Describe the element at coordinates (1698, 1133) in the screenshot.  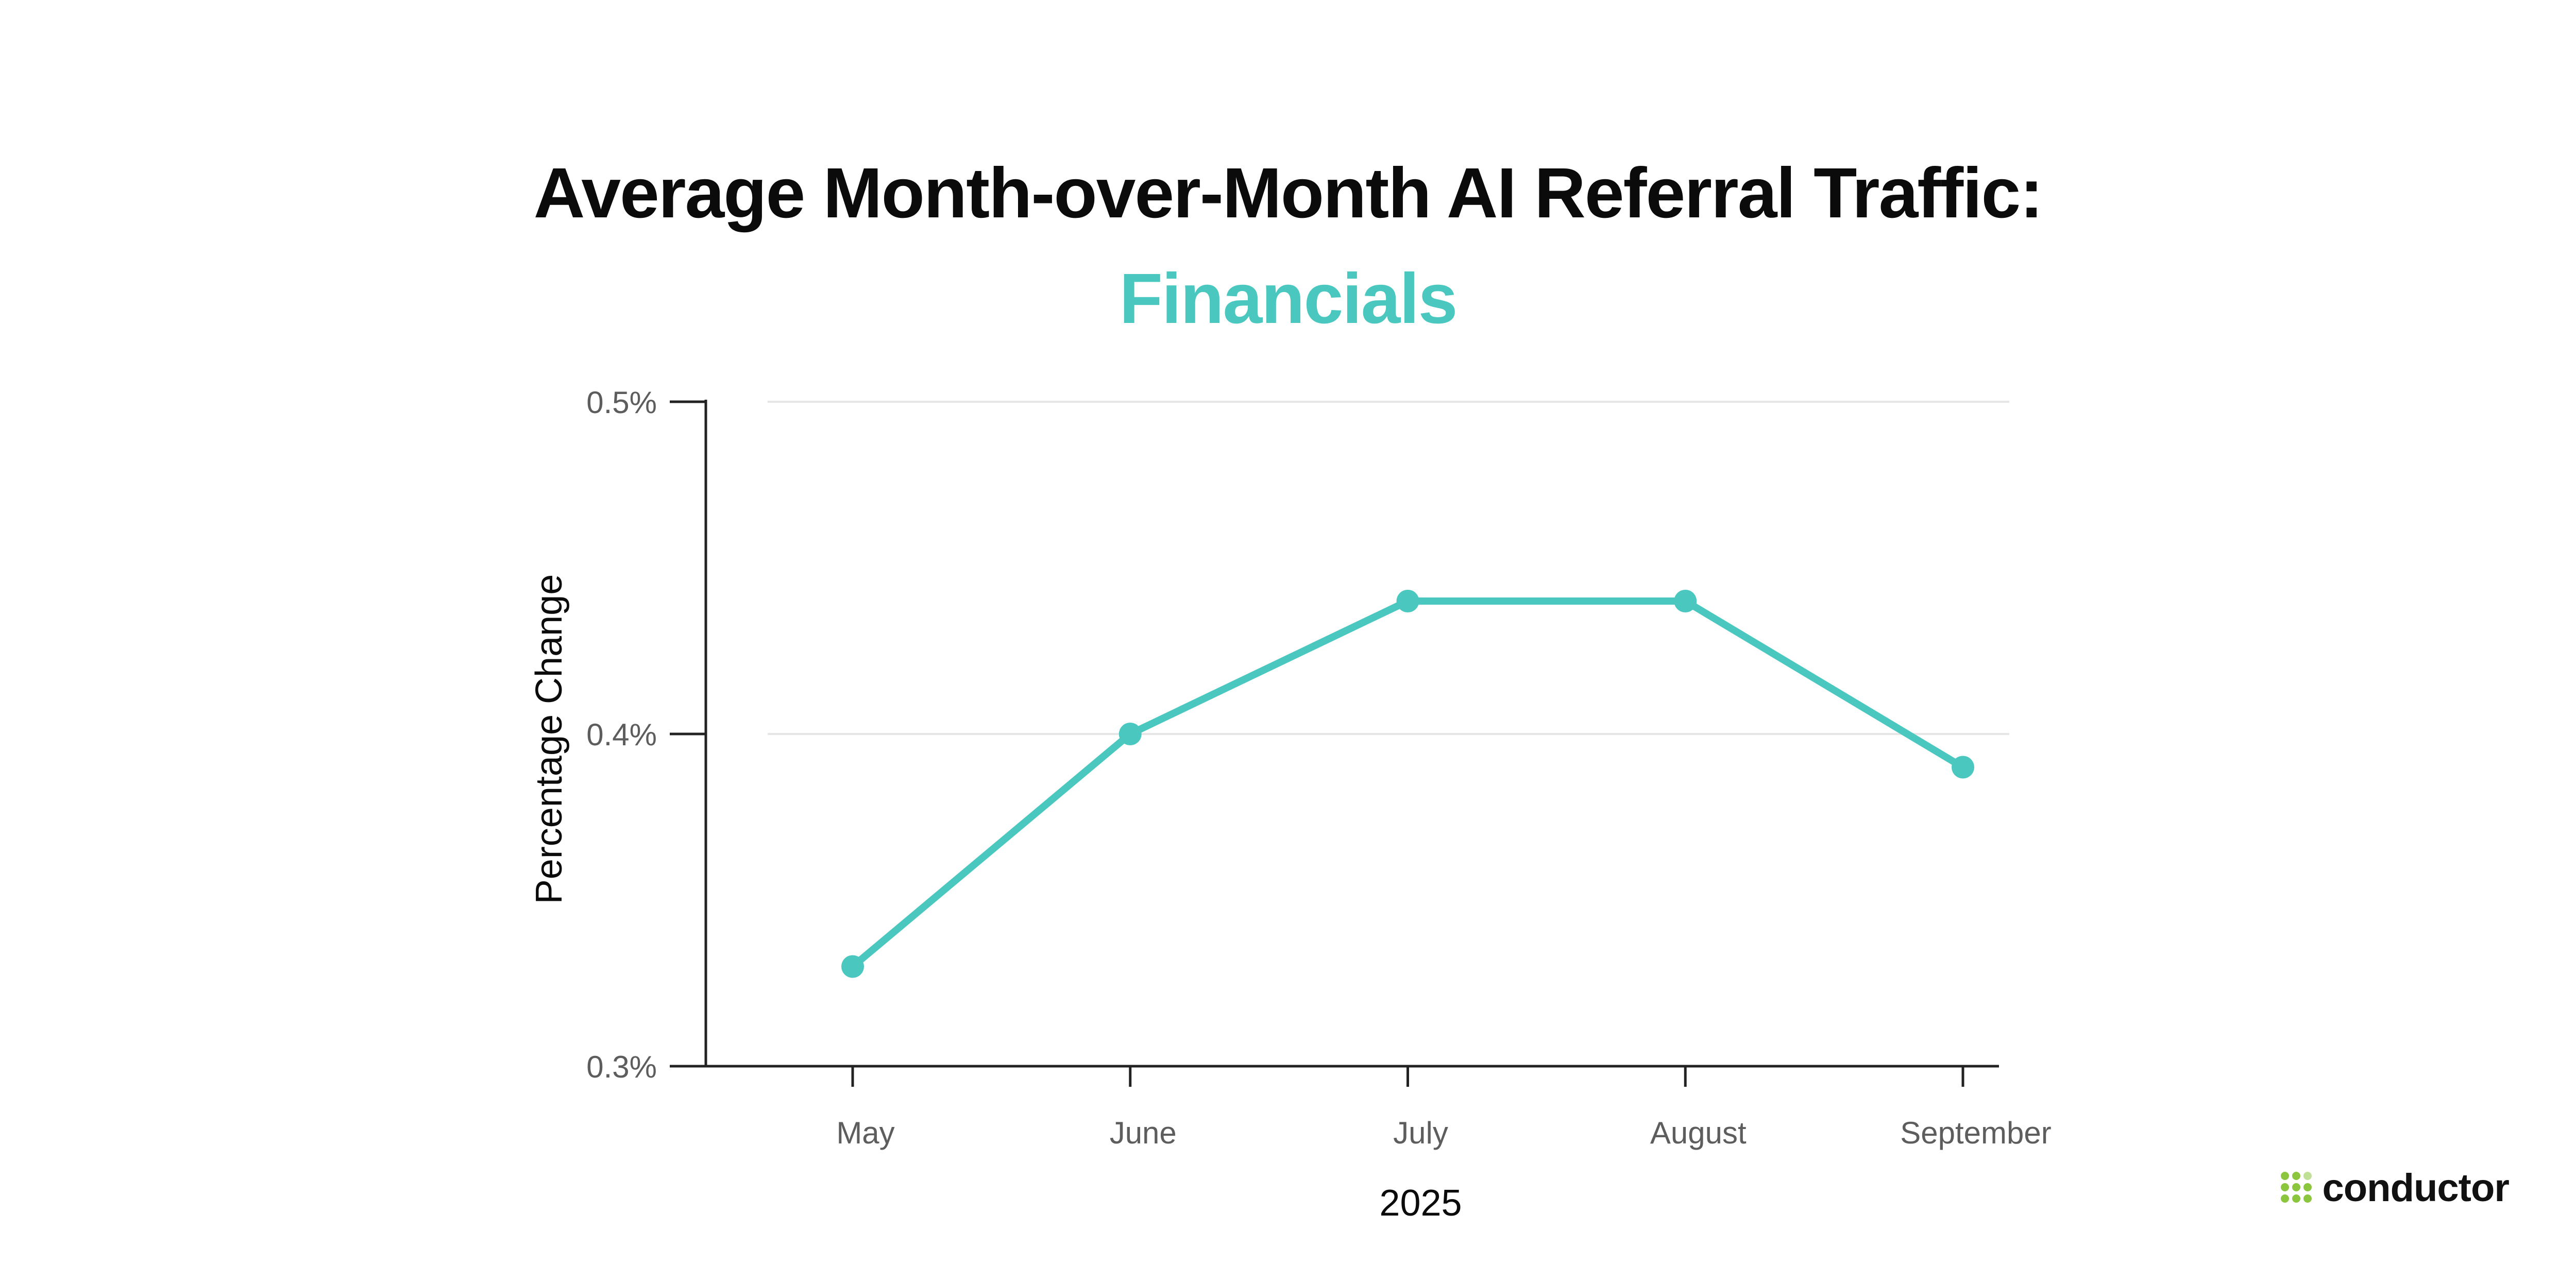
I see `x-tick-label: August` at that location.